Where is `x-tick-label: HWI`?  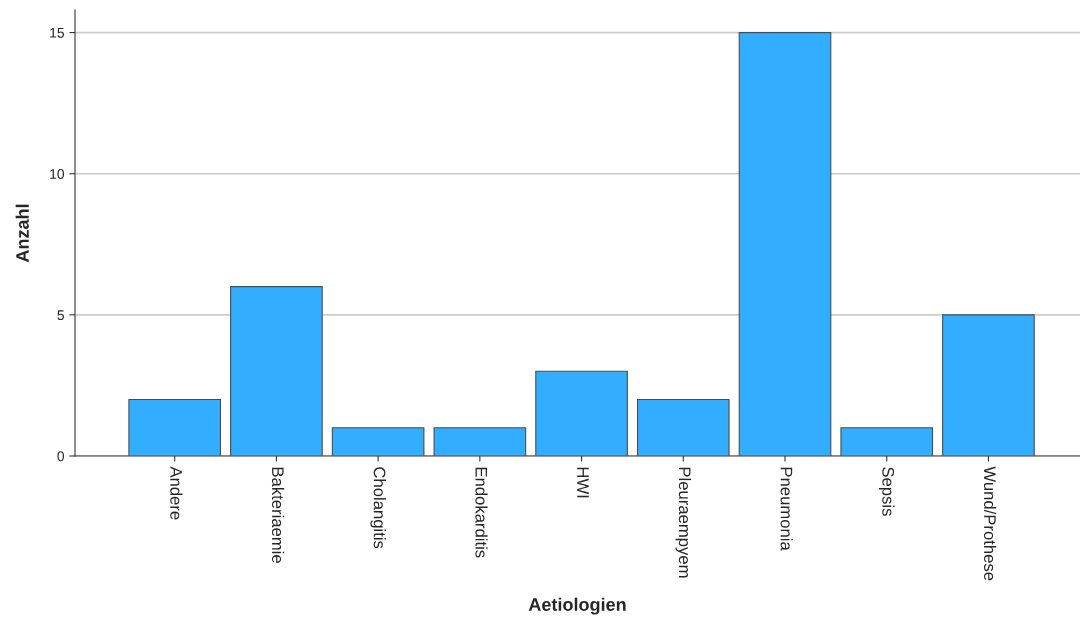
x-tick-label: HWI is located at coordinates (583, 482).